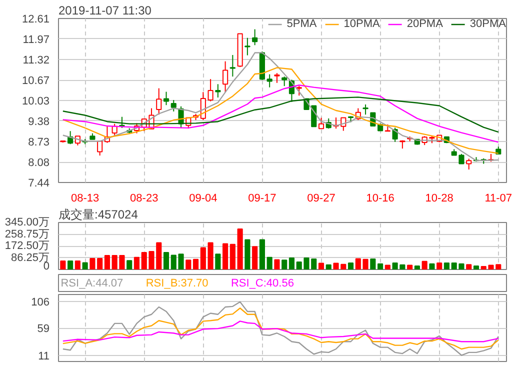 This screenshot has width=520, height=365. What do you see at coordinates (44, 356) in the screenshot?
I see `y-tick-label: 11` at bounding box center [44, 356].